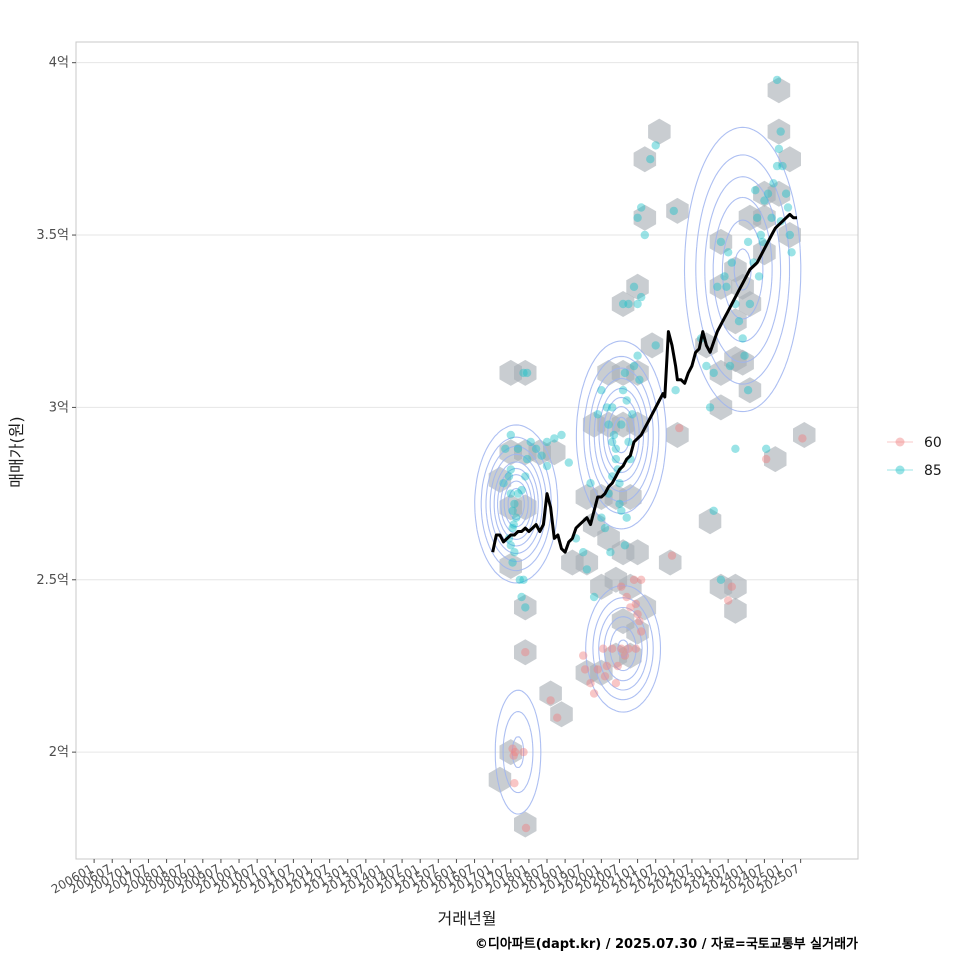 The height and width of the screenshot is (960, 960). I want to click on y-tick-label: 3억, so click(59, 407).